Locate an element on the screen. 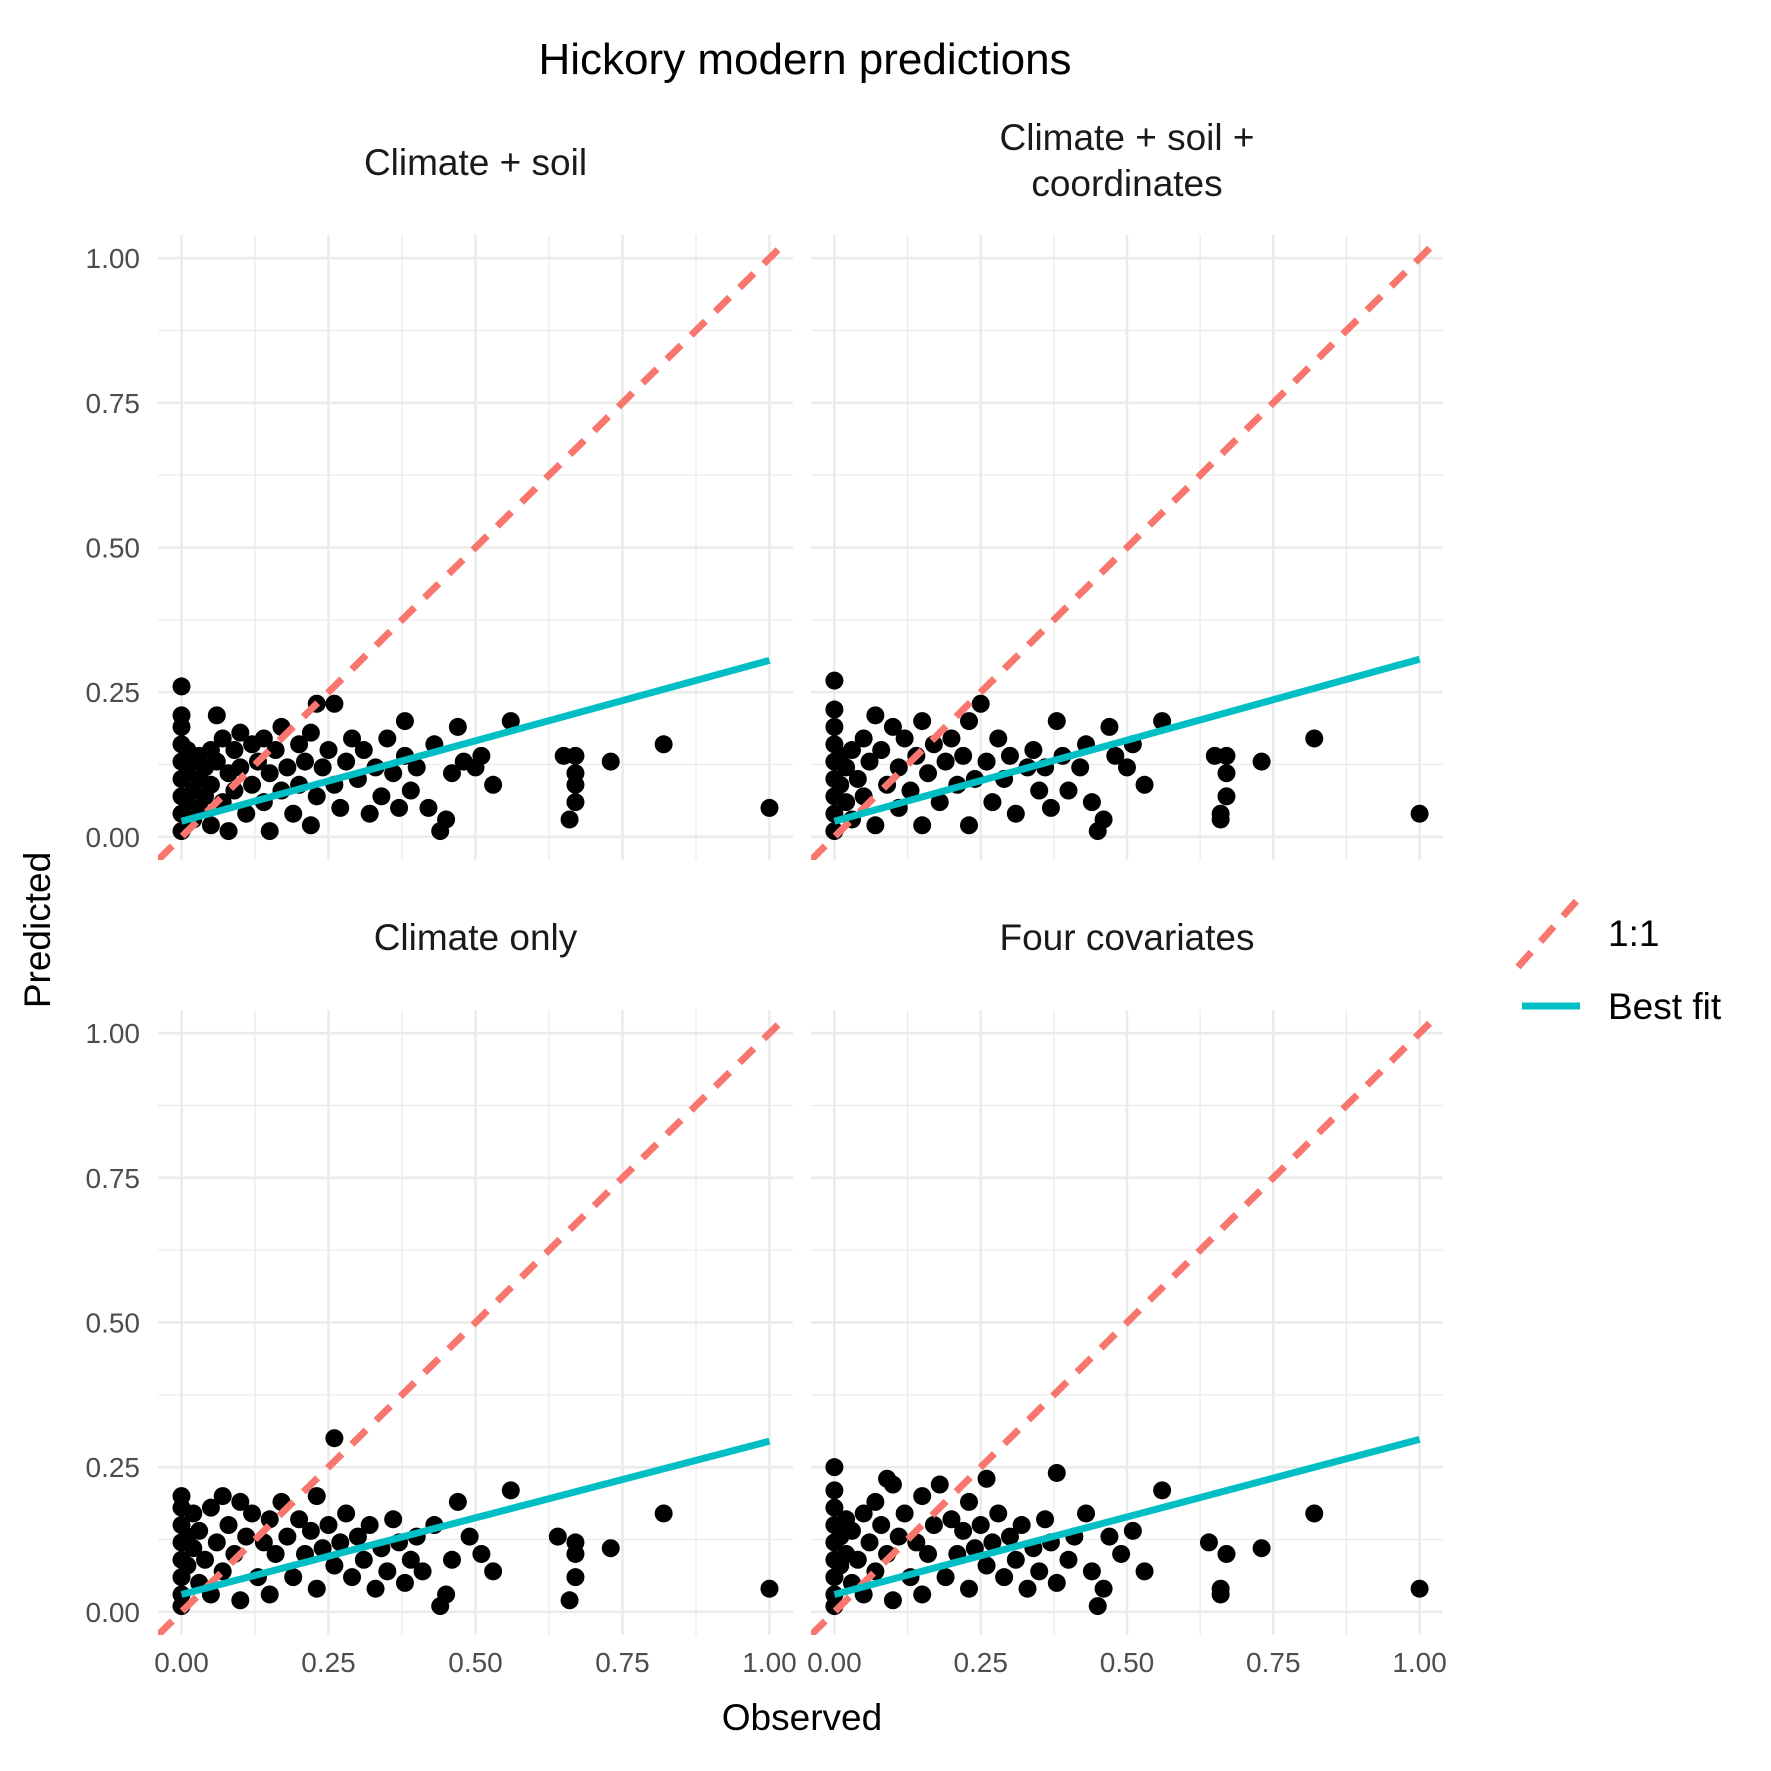 The image size is (1771, 1771). one-to-one-line is located at coordinates (471, 1327).